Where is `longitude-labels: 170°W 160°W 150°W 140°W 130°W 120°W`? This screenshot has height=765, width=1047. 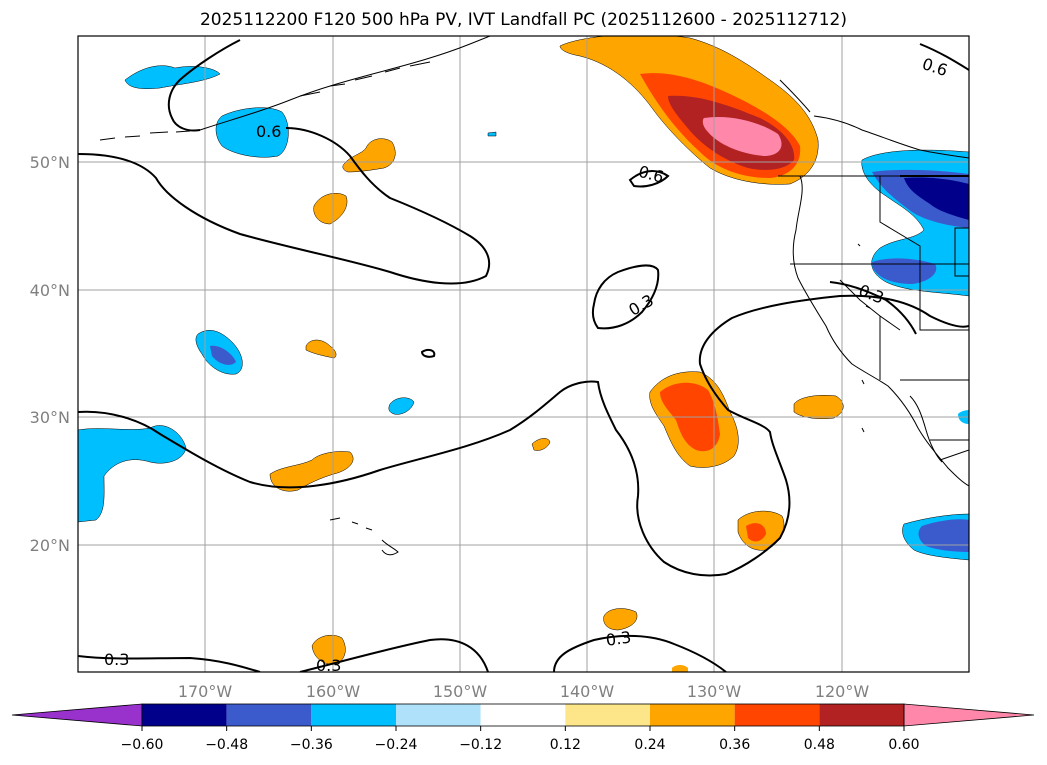 longitude-labels: 170°W 160°W 150°W 140°W 130°W 120°W is located at coordinates (524, 691).